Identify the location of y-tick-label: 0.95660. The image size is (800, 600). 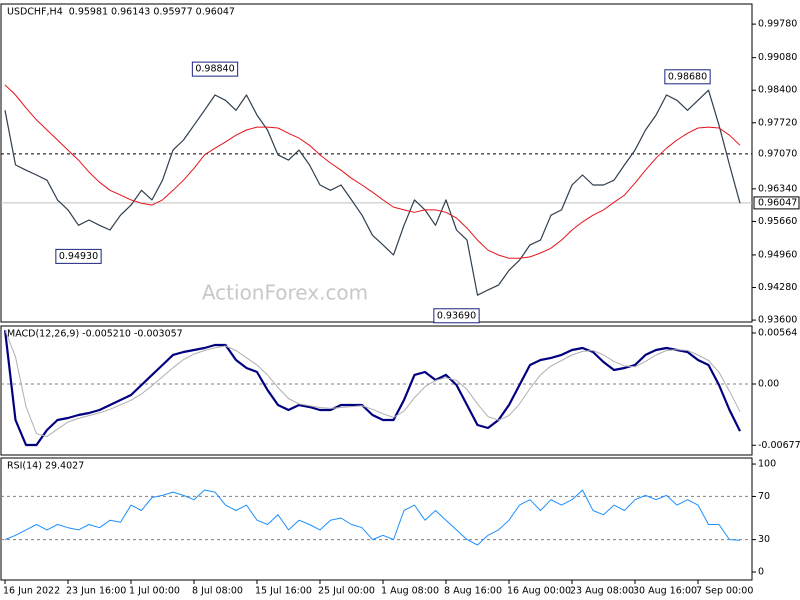
(777, 221).